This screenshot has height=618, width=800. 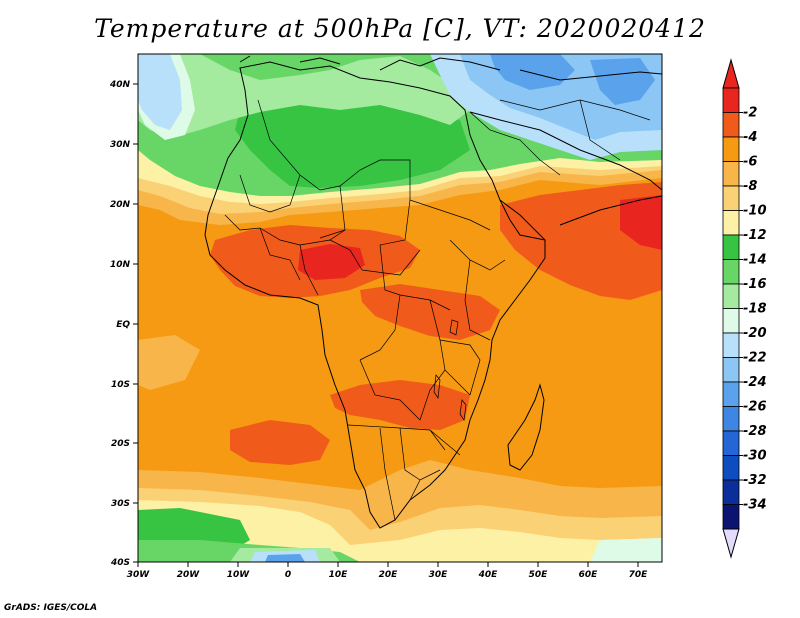 I want to click on border-east-africa, so click(x=472, y=317).